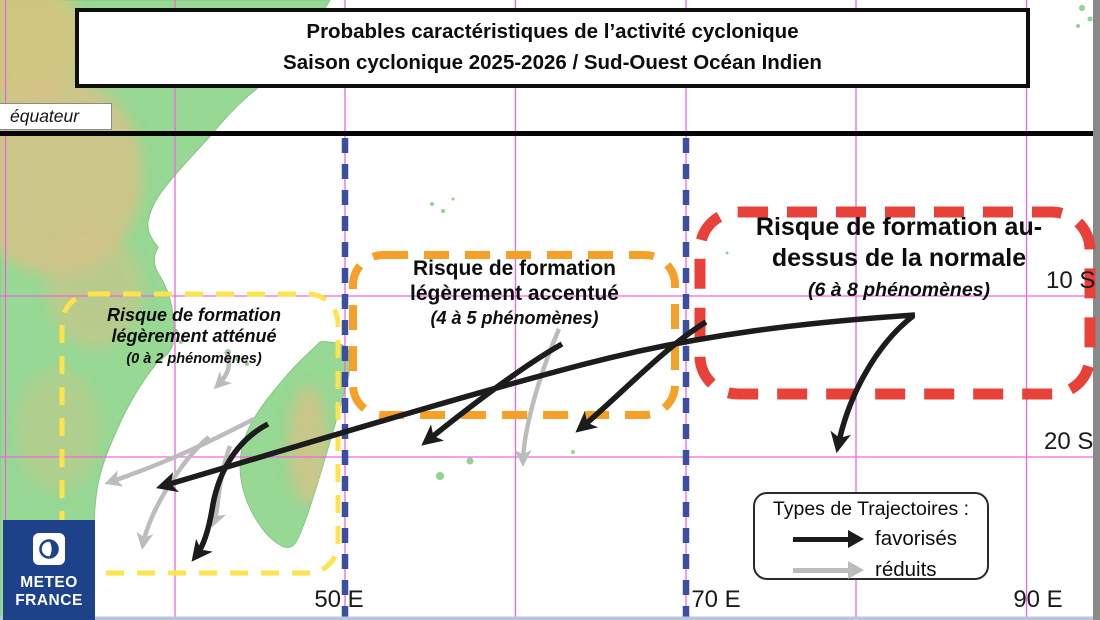 The image size is (1100, 620). What do you see at coordinates (828, 570) in the screenshot?
I see `gray-arrow-icon` at bounding box center [828, 570].